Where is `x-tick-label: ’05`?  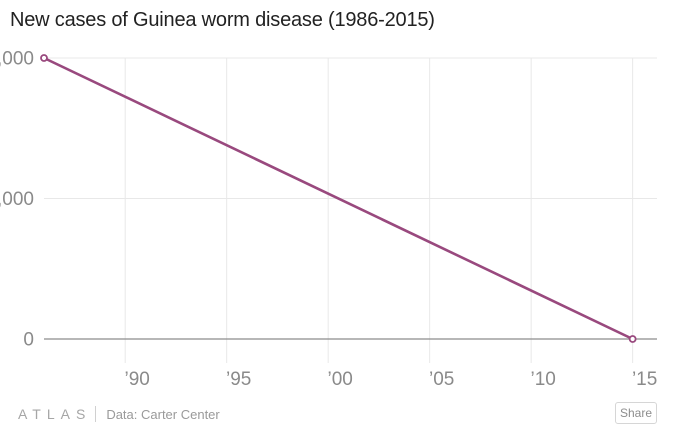
x-tick-label: ’05 is located at coordinates (441, 379).